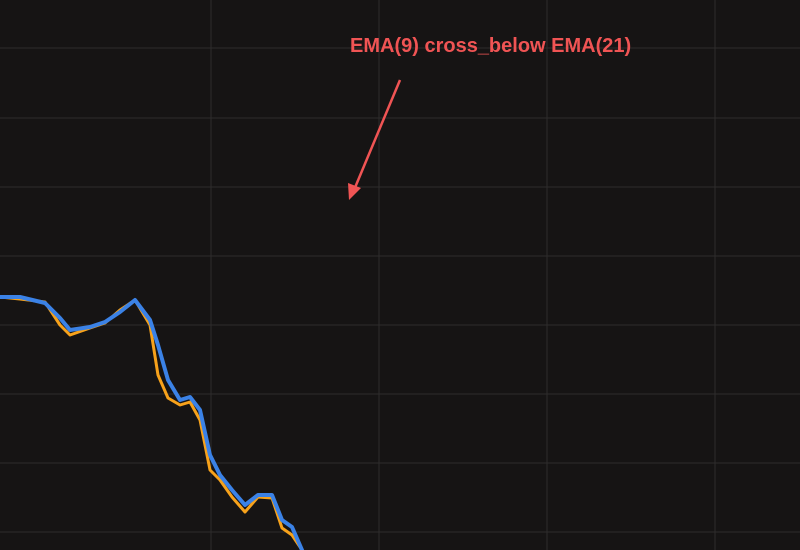 The width and height of the screenshot is (800, 550). I want to click on annotation: EMA(9) cross_below EMA(21), so click(490, 46).